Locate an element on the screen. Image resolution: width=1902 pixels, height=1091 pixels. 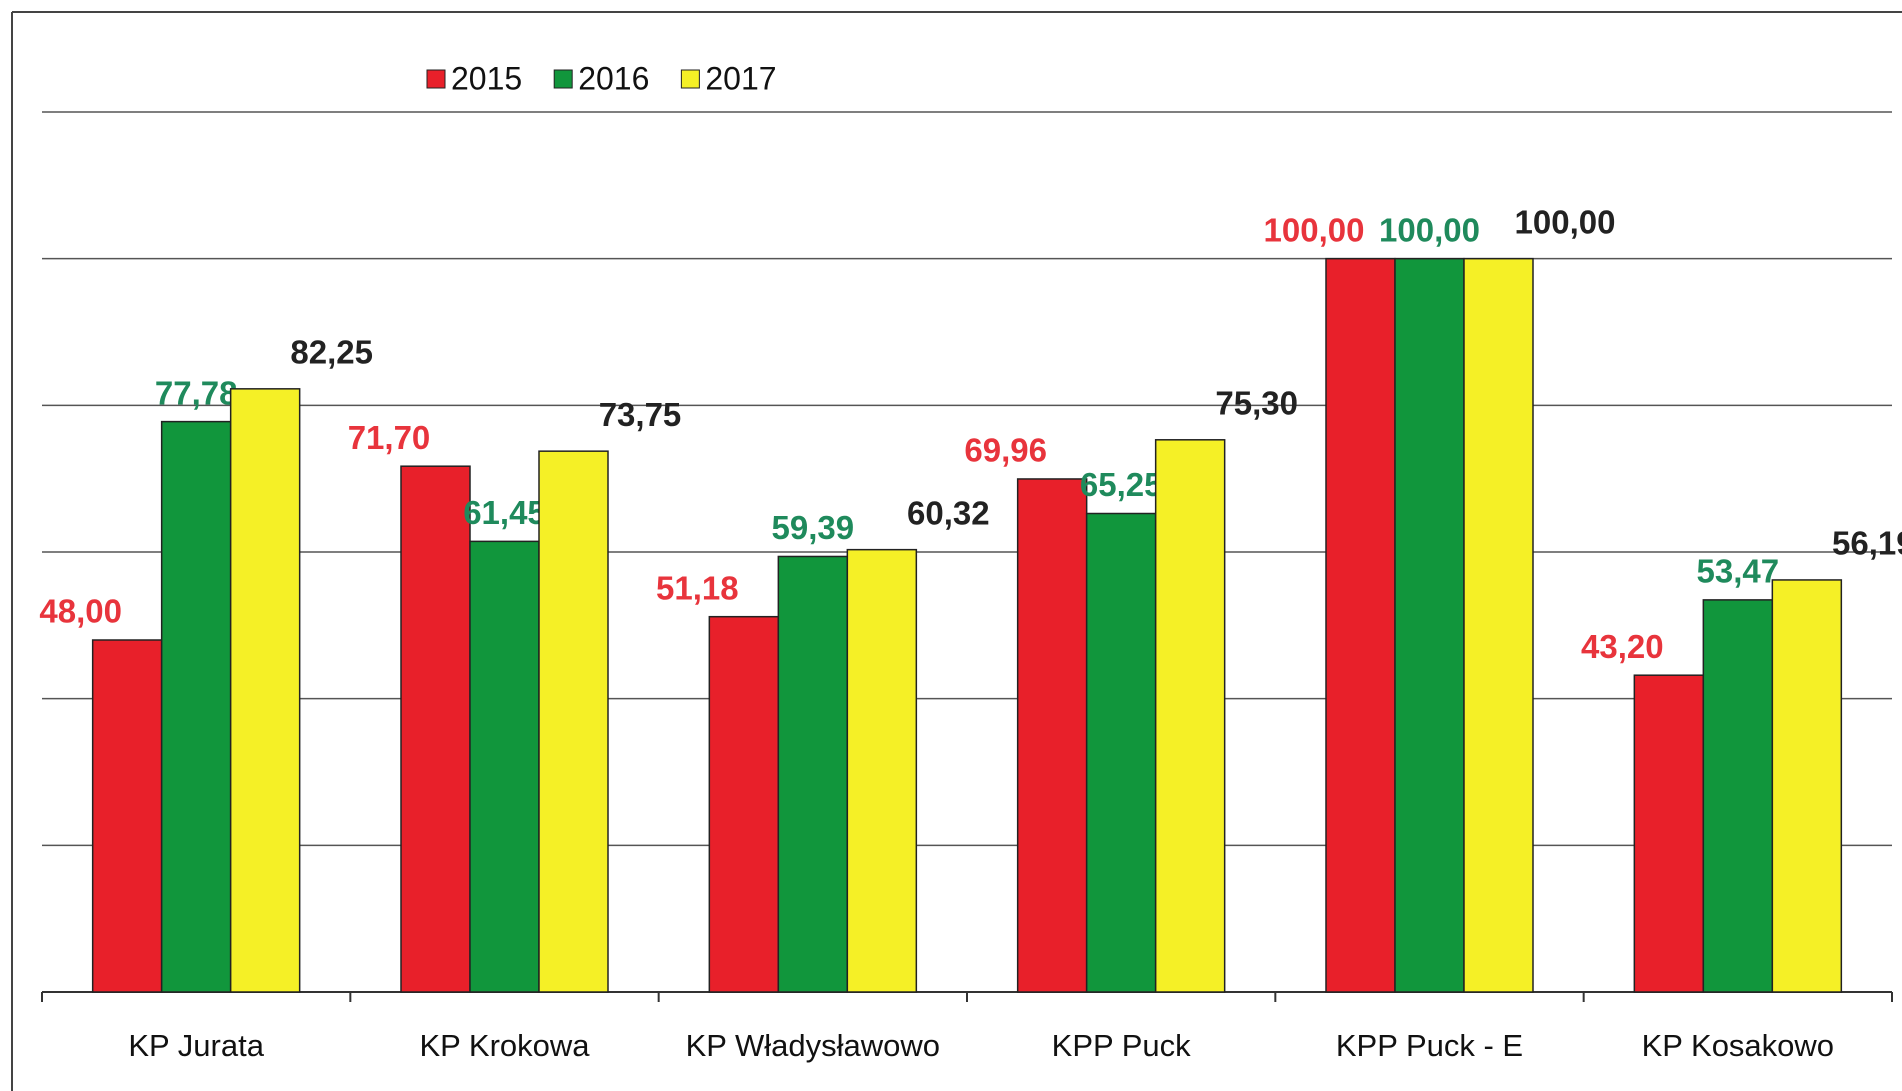
data-label: 69,96 is located at coordinates (1005, 450).